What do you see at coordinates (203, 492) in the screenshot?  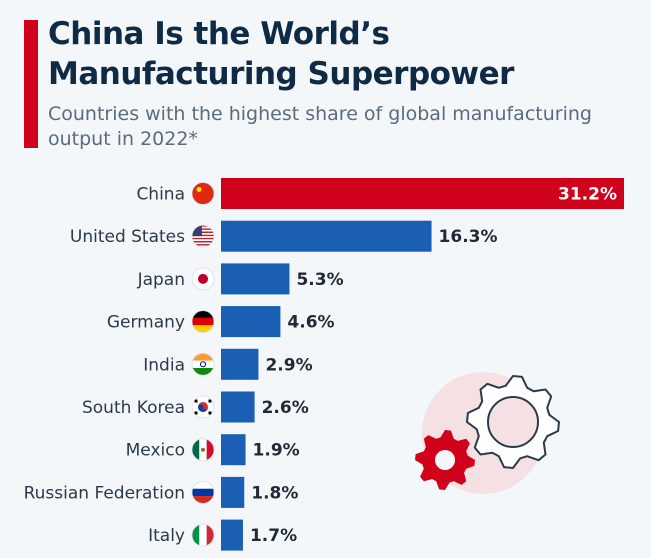 I see `flag-russia-icon` at bounding box center [203, 492].